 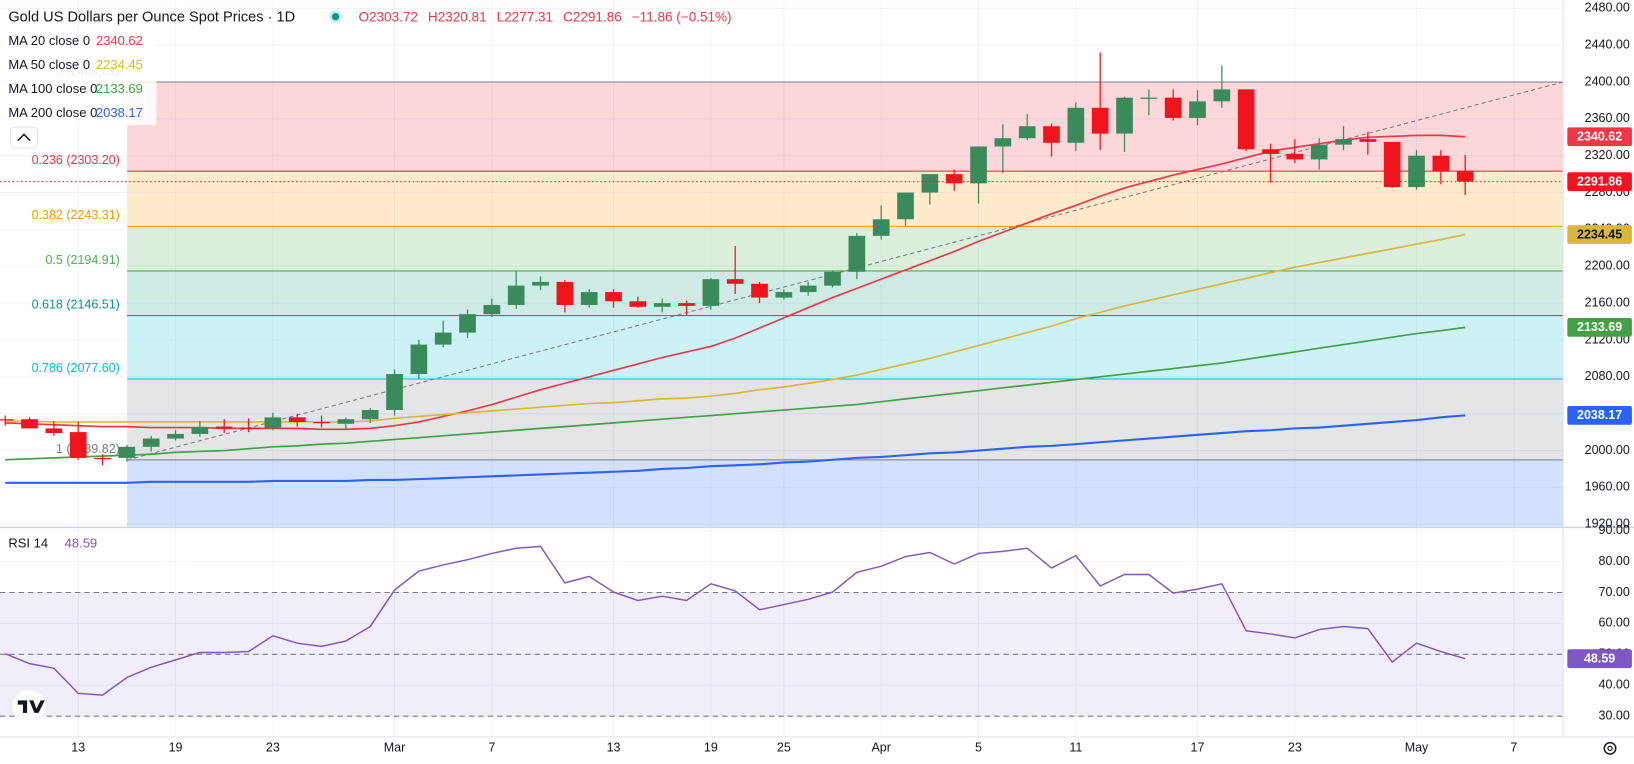 I want to click on logo, so click(x=29, y=706).